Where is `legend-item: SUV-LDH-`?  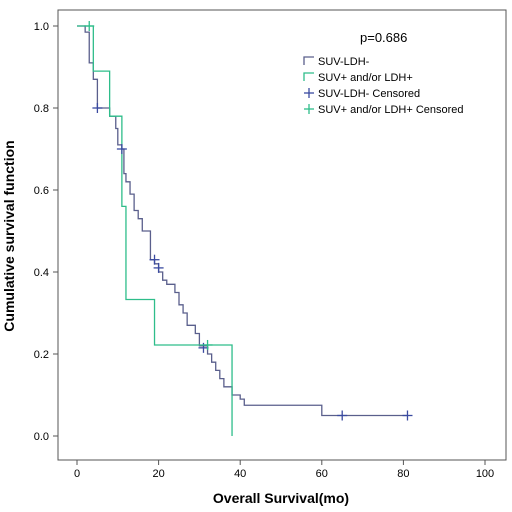 legend-item: SUV-LDH- is located at coordinates (336, 62).